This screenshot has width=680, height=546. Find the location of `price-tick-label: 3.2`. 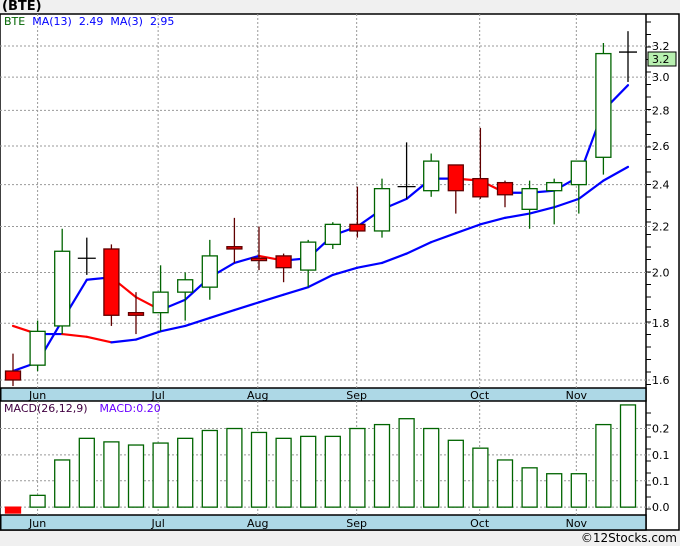

price-tick-label: 3.2 is located at coordinates (661, 46).